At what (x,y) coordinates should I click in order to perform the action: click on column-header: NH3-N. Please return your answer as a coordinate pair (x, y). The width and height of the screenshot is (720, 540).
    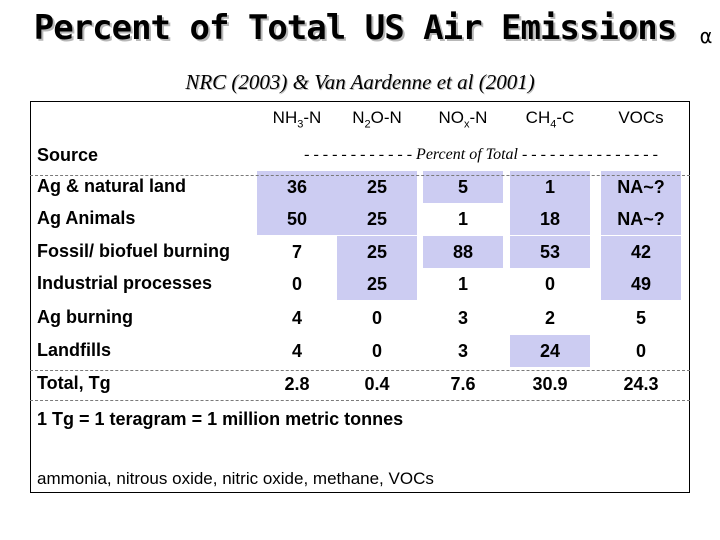
    Looking at the image, I should click on (297, 119).